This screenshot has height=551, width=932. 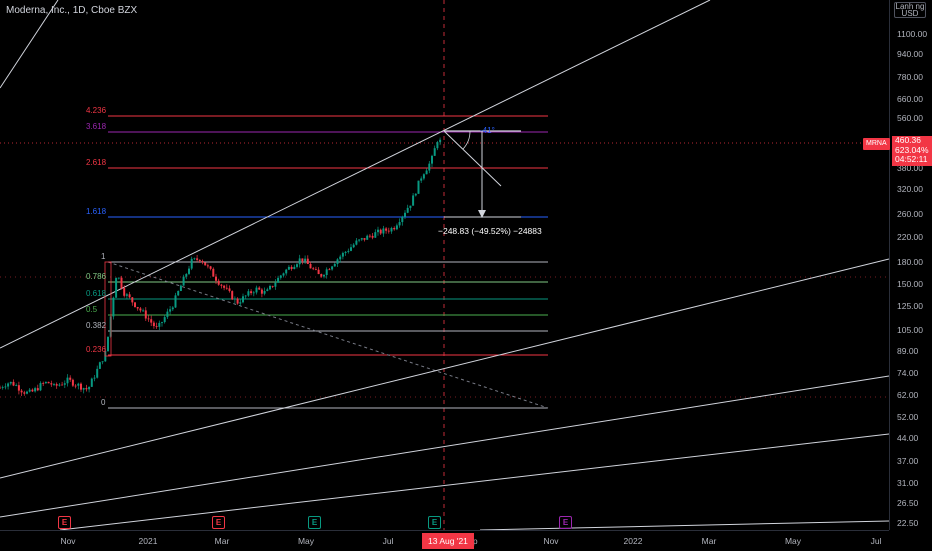 What do you see at coordinates (910, 189) in the screenshot?
I see `price-tick: 320.00` at bounding box center [910, 189].